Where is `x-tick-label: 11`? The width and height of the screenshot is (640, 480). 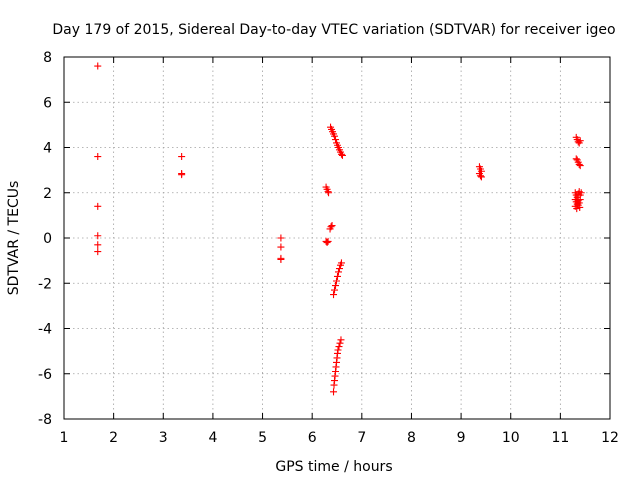
x-tick-label: 11 is located at coordinates (560, 438).